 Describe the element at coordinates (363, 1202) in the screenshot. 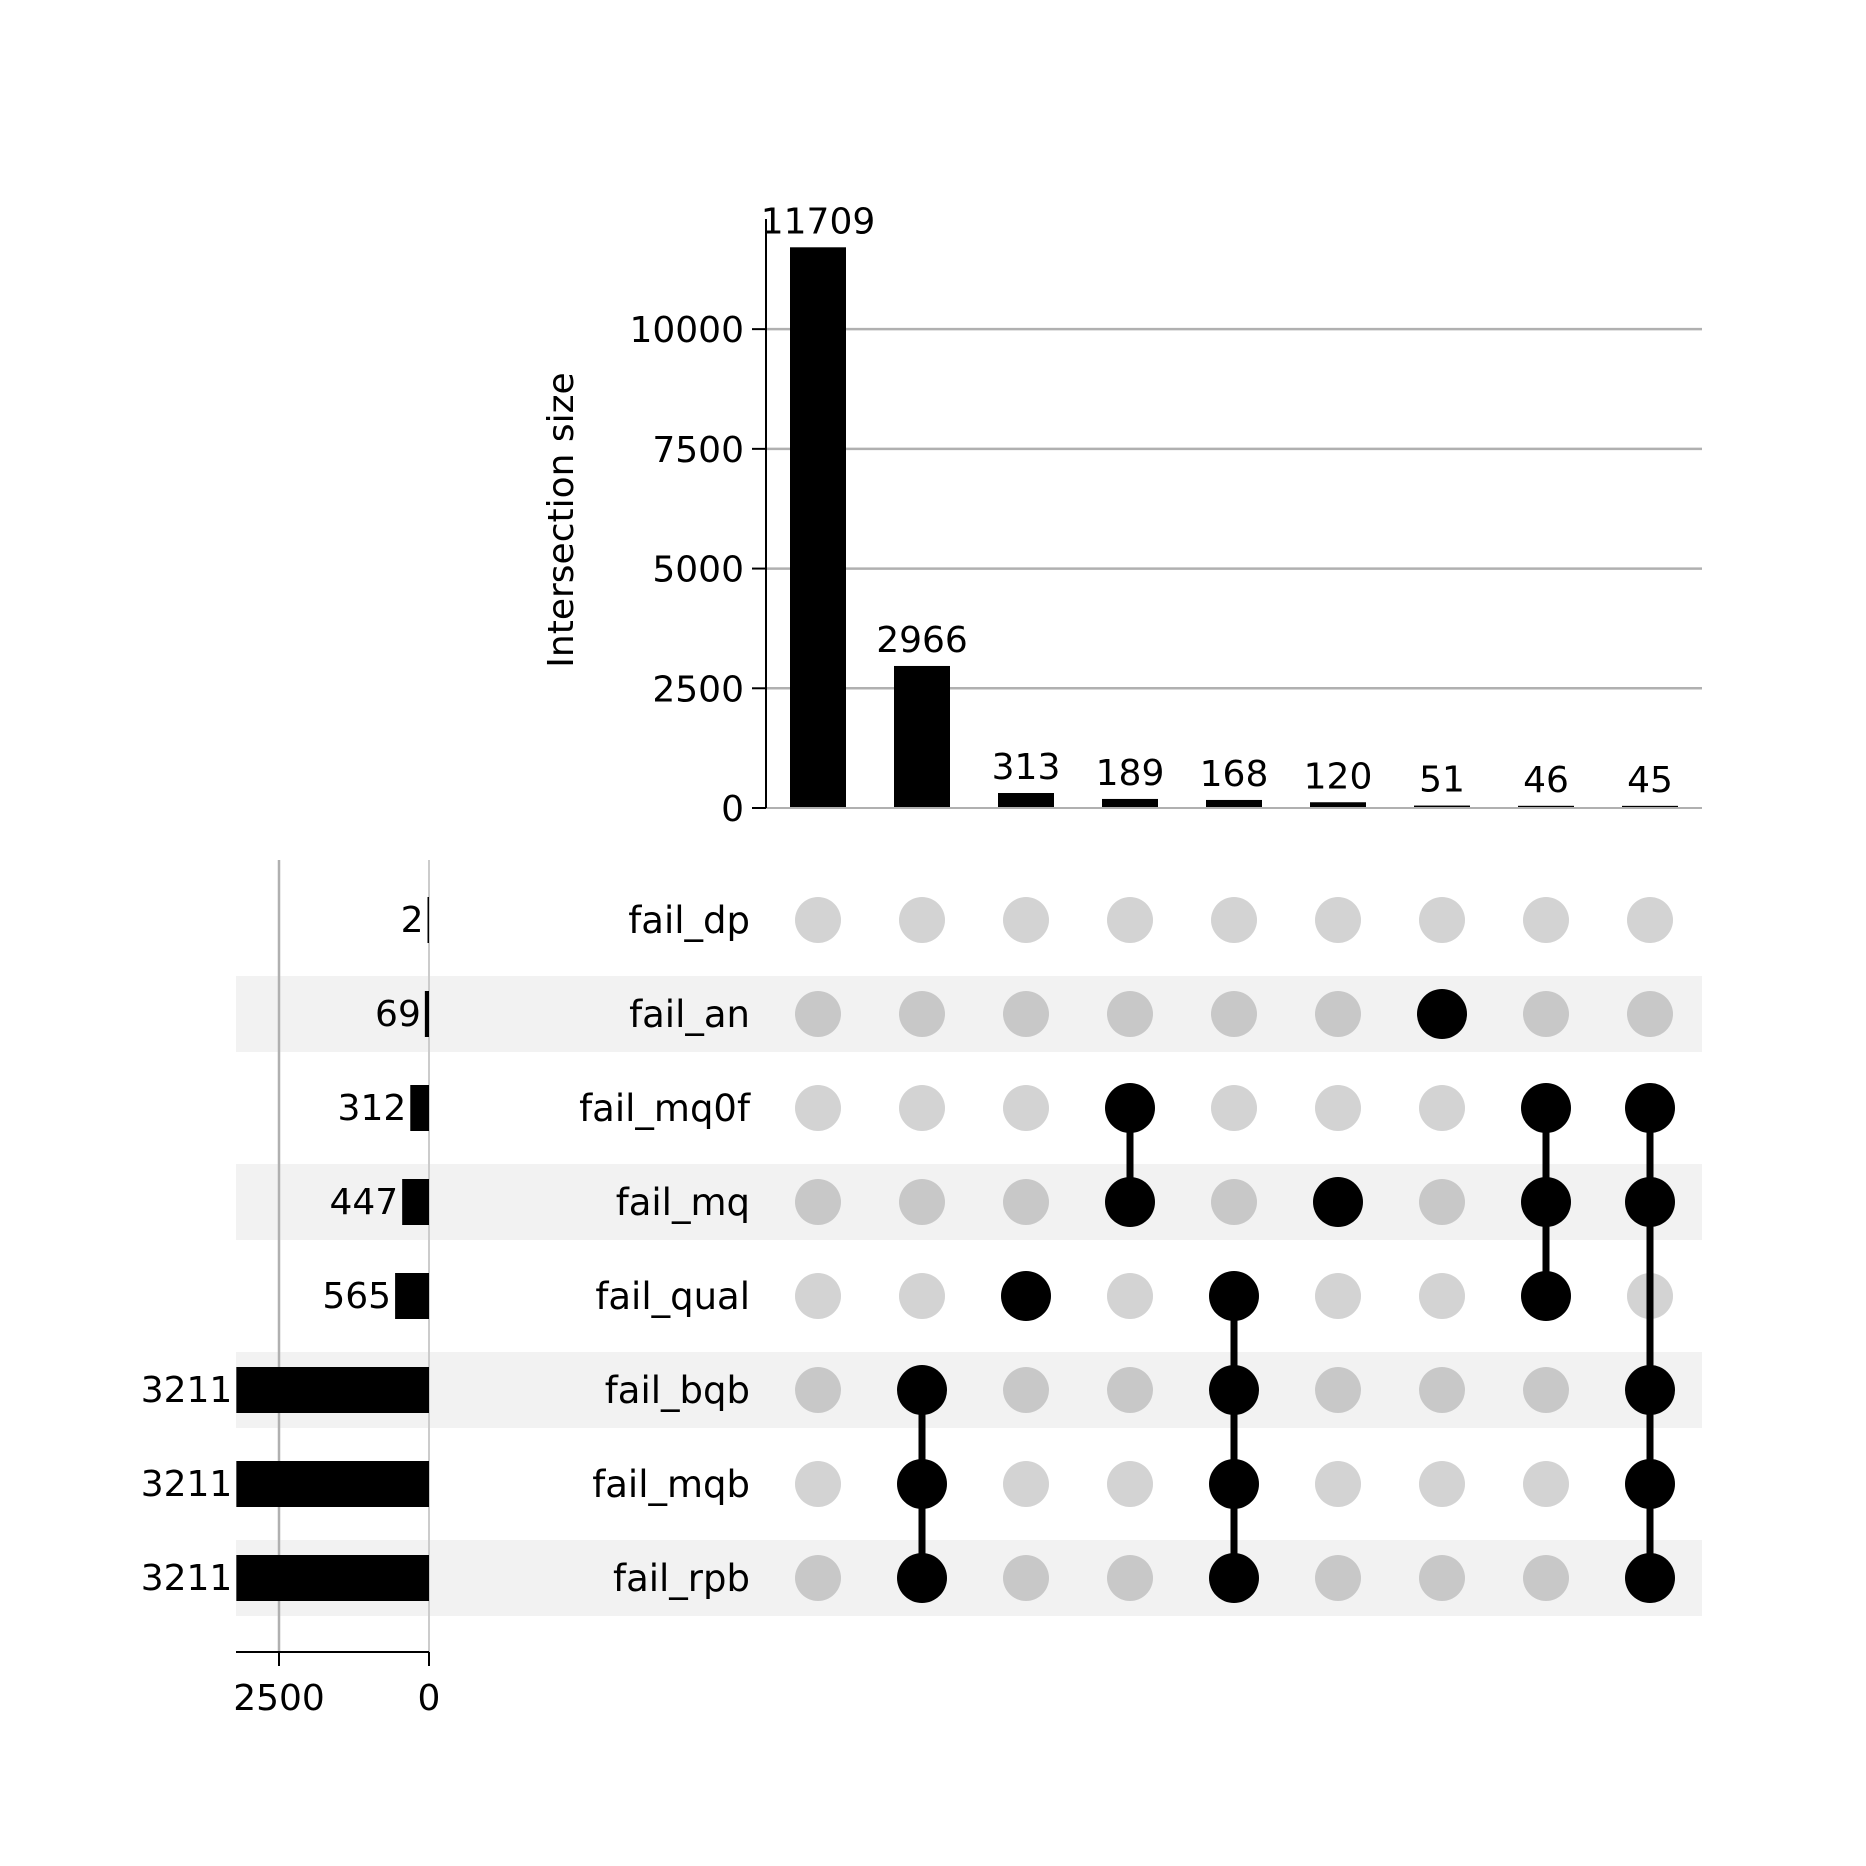

I see `set-size-value-label: 447` at that location.